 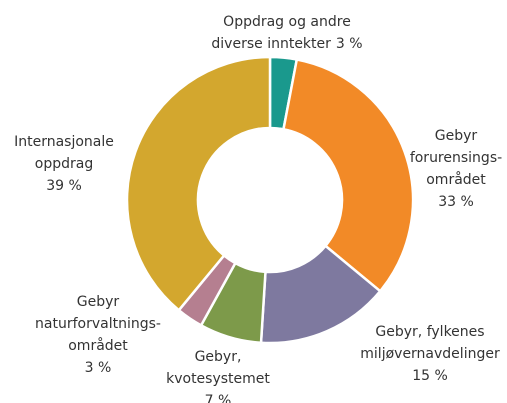 What do you see at coordinates (218, 398) in the screenshot?
I see `value-label: 7 %` at bounding box center [218, 398].